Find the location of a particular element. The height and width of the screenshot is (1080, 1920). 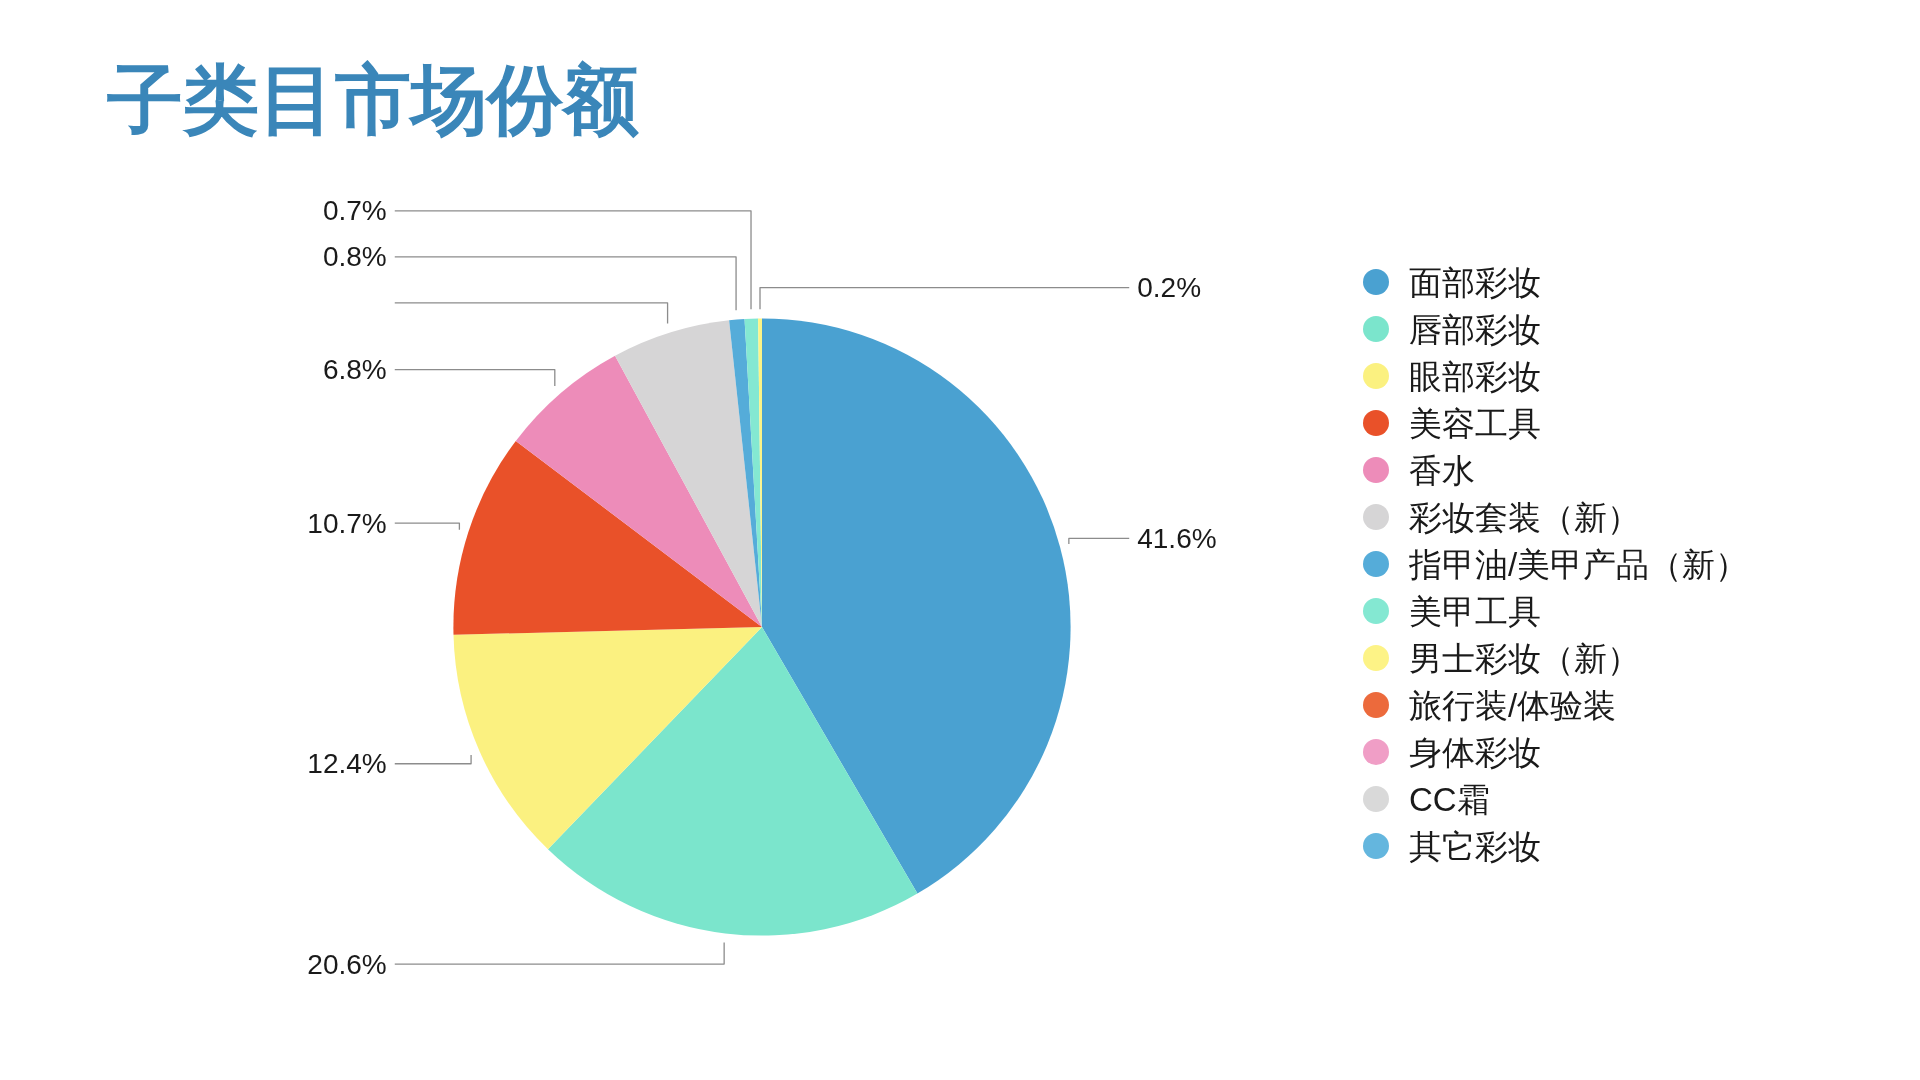

title: 子类目市场份额 is located at coordinates (373, 99).